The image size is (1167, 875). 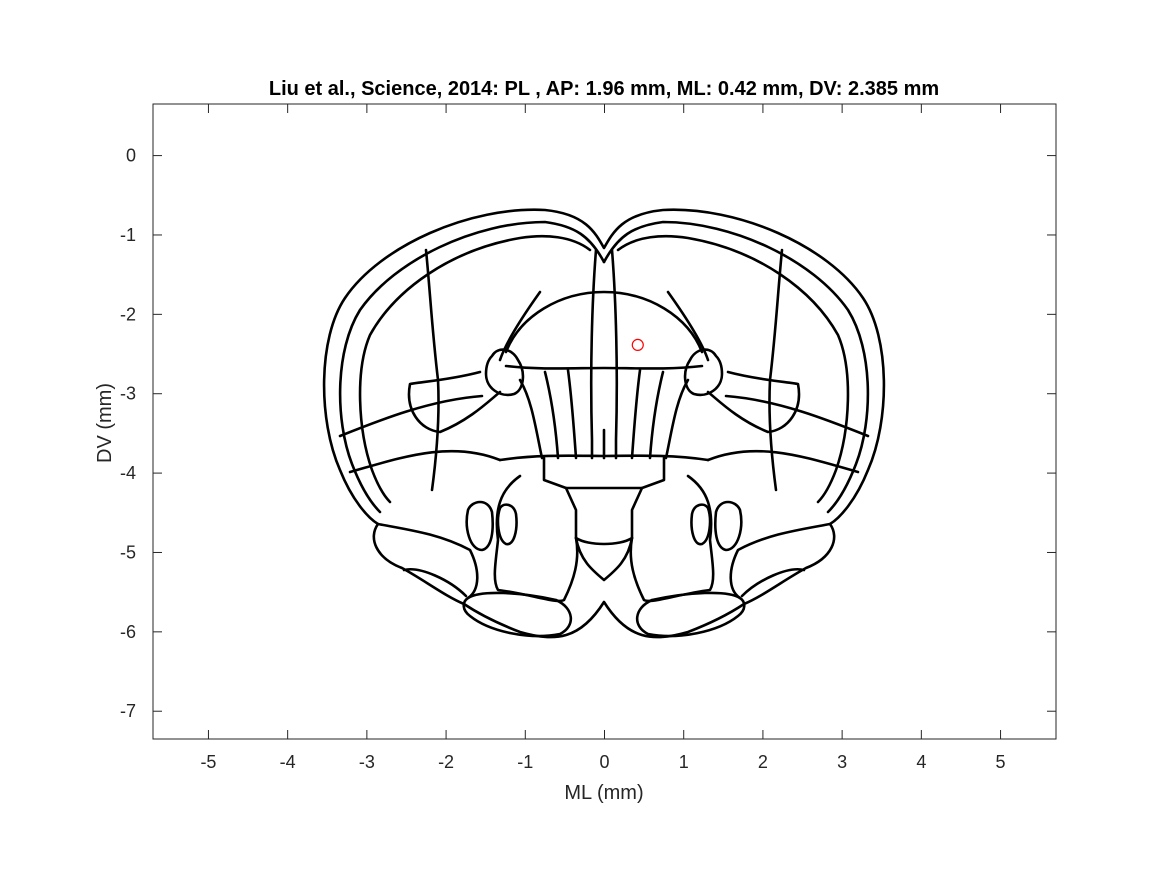 What do you see at coordinates (733, 369) in the screenshot?
I see `cortex-band-2-right` at bounding box center [733, 369].